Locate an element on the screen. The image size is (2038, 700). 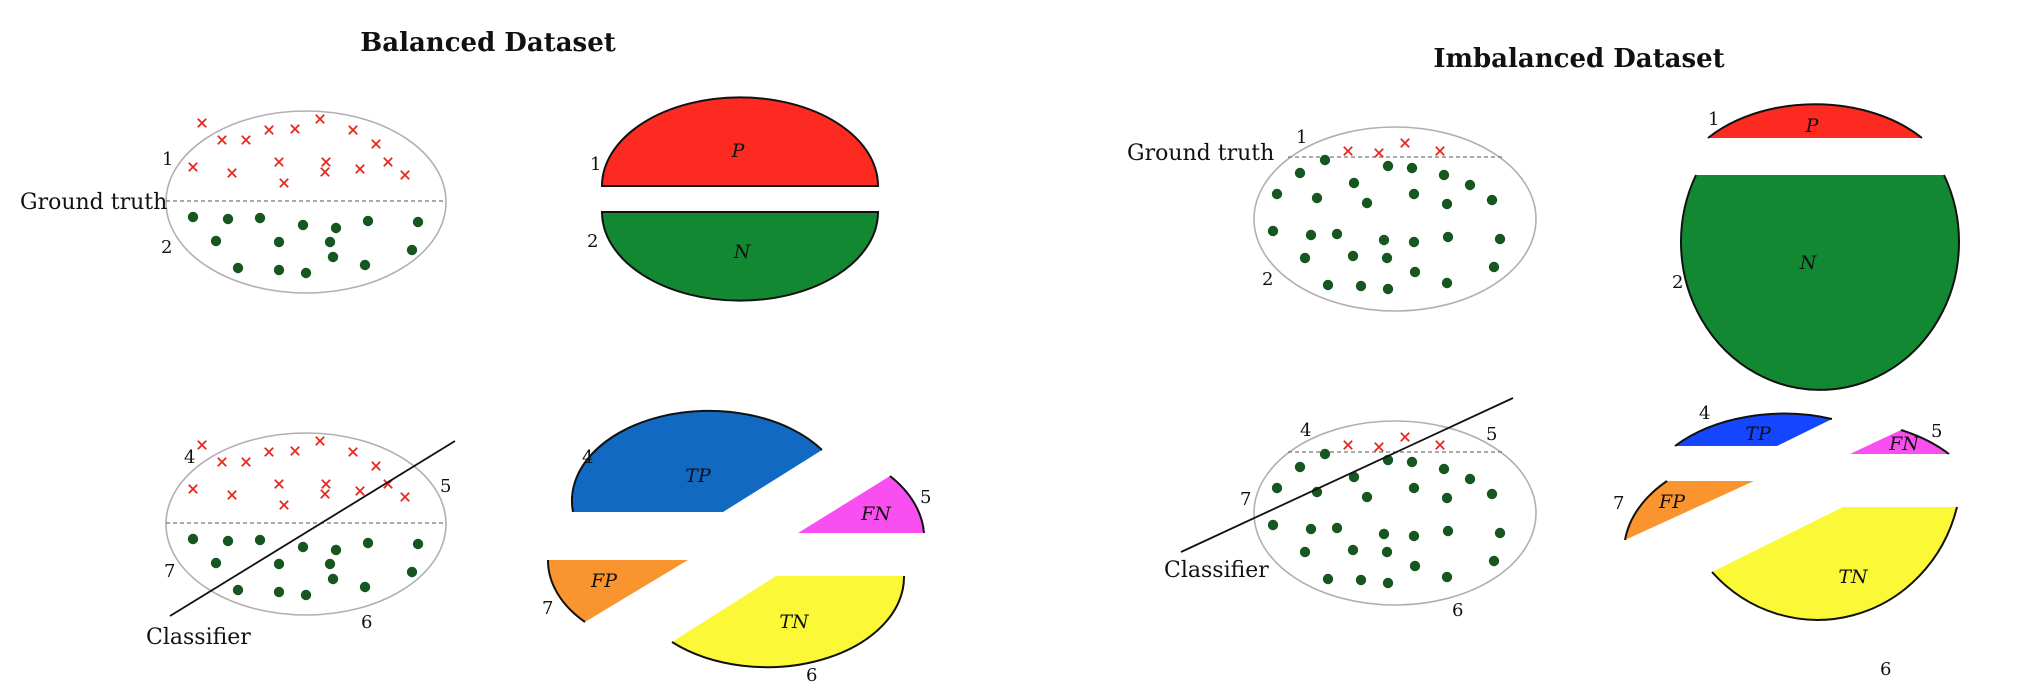
label-7: 7 is located at coordinates (1618, 503).